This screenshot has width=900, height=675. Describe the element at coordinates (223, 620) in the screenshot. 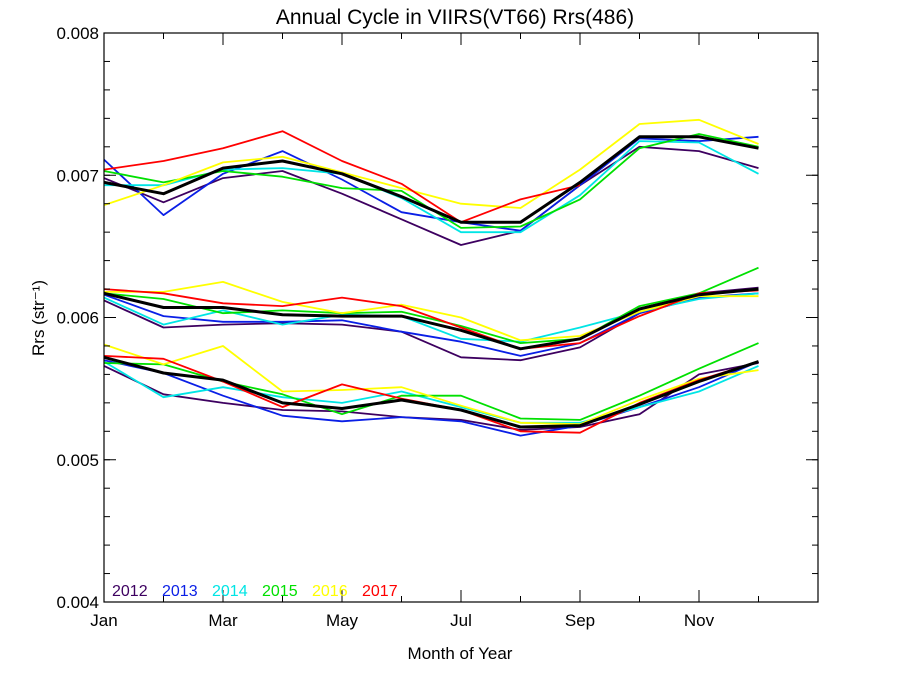

I see `x-tick-label: Mar` at that location.